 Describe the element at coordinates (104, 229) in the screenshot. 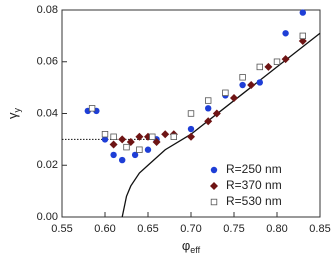

I see `x-tick-label: 0.60` at that location.